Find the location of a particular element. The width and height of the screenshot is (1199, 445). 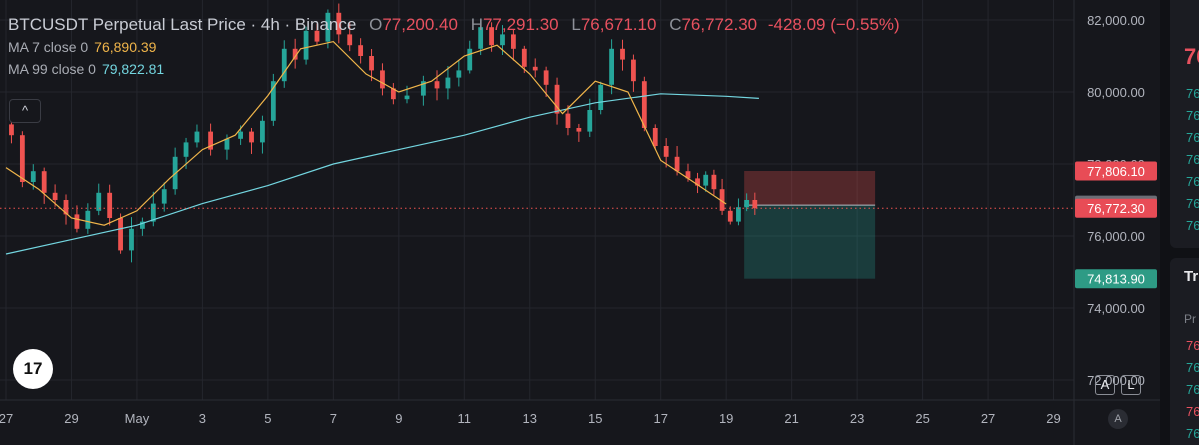

low-value: 76,671.10 is located at coordinates (618, 24).